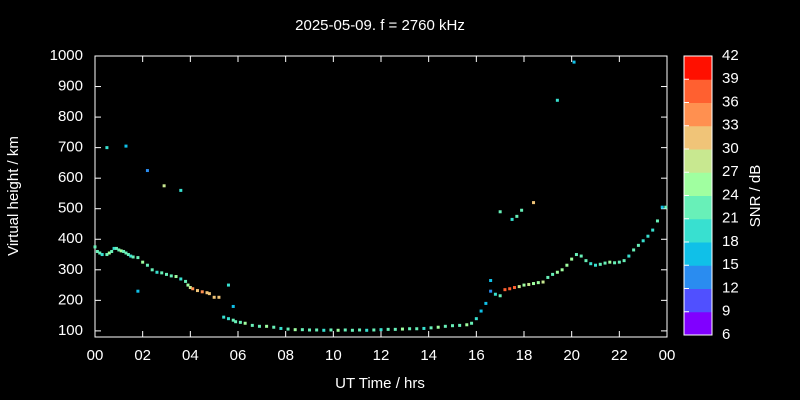 This screenshot has width=800, height=400. Describe the element at coordinates (730, 55) in the screenshot. I see `colorbar-tick-label: 42` at that location.